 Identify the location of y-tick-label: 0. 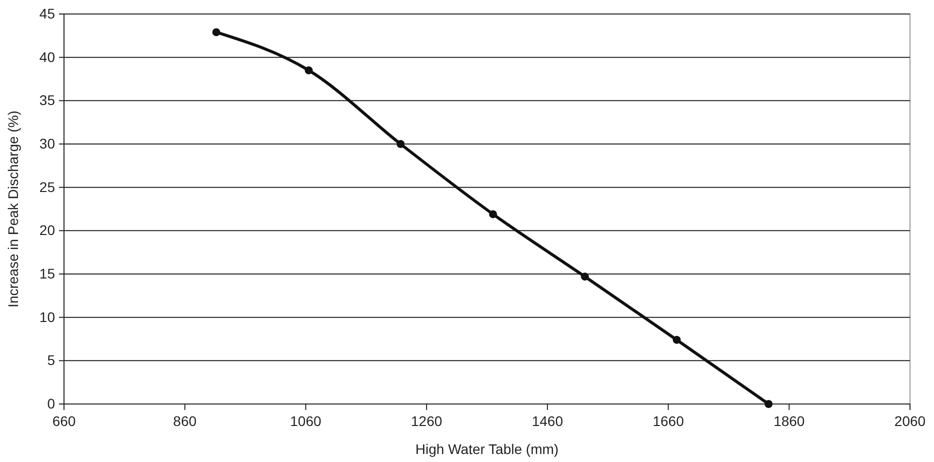
(51, 403).